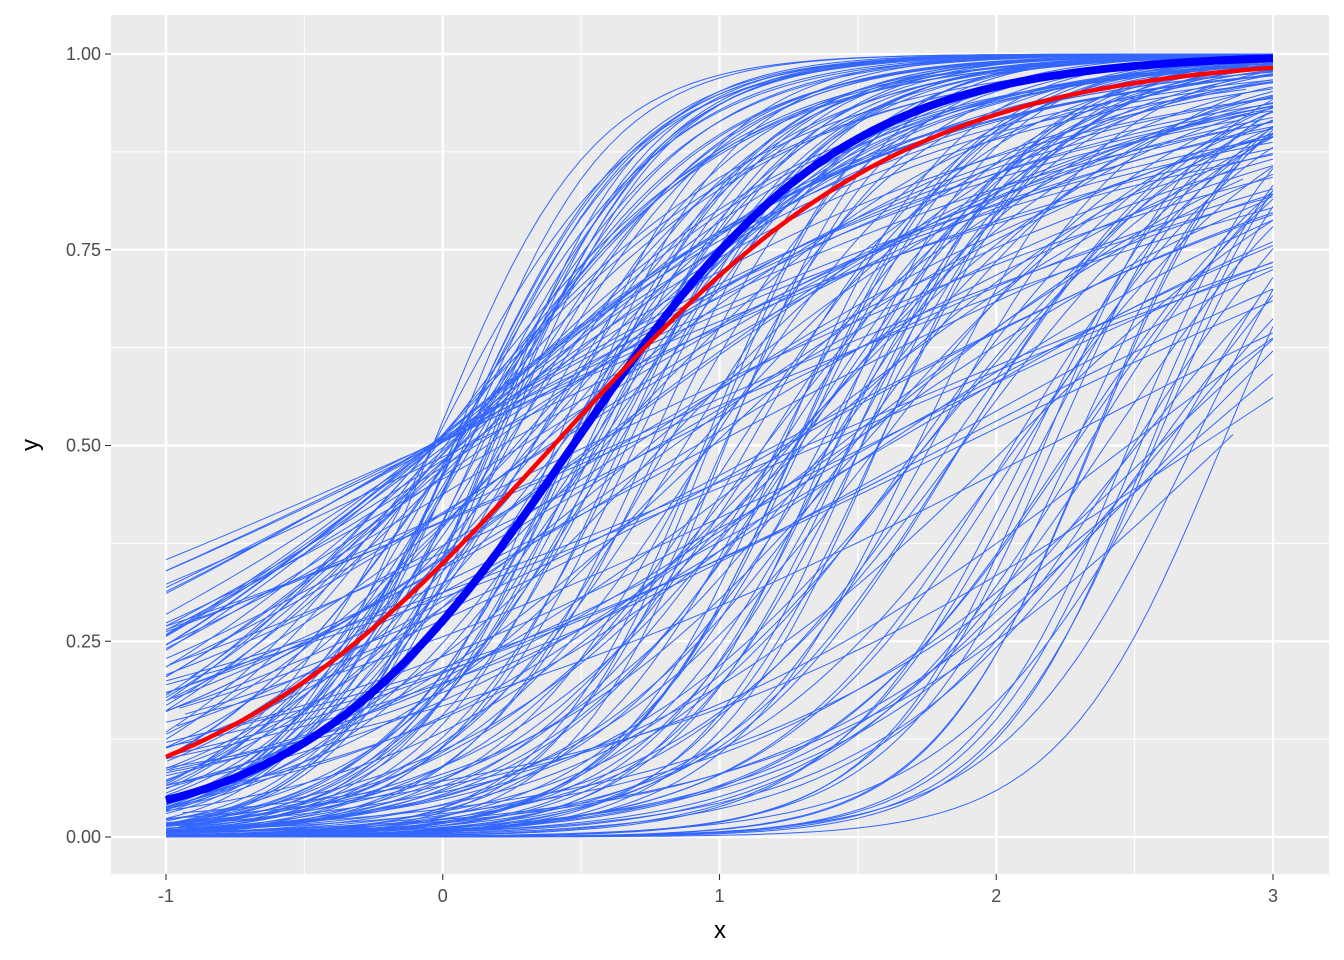  I want to click on y-tick: 0.00, so click(88, 837).